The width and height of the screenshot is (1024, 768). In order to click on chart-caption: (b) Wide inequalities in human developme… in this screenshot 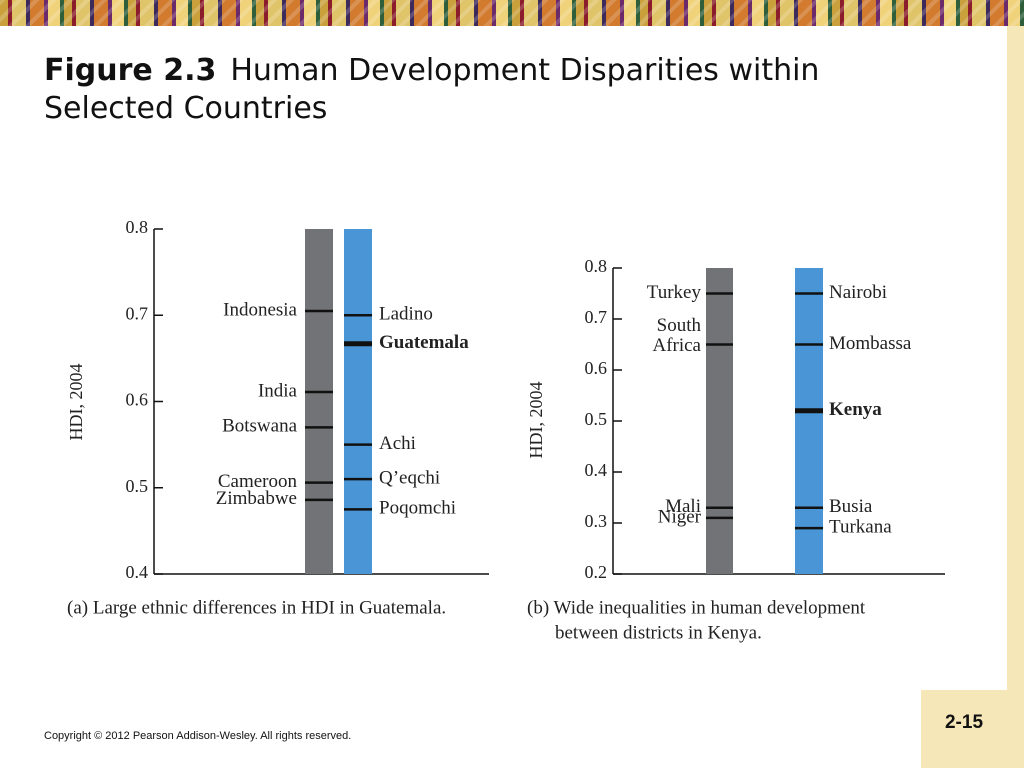, I will do `click(696, 607)`.